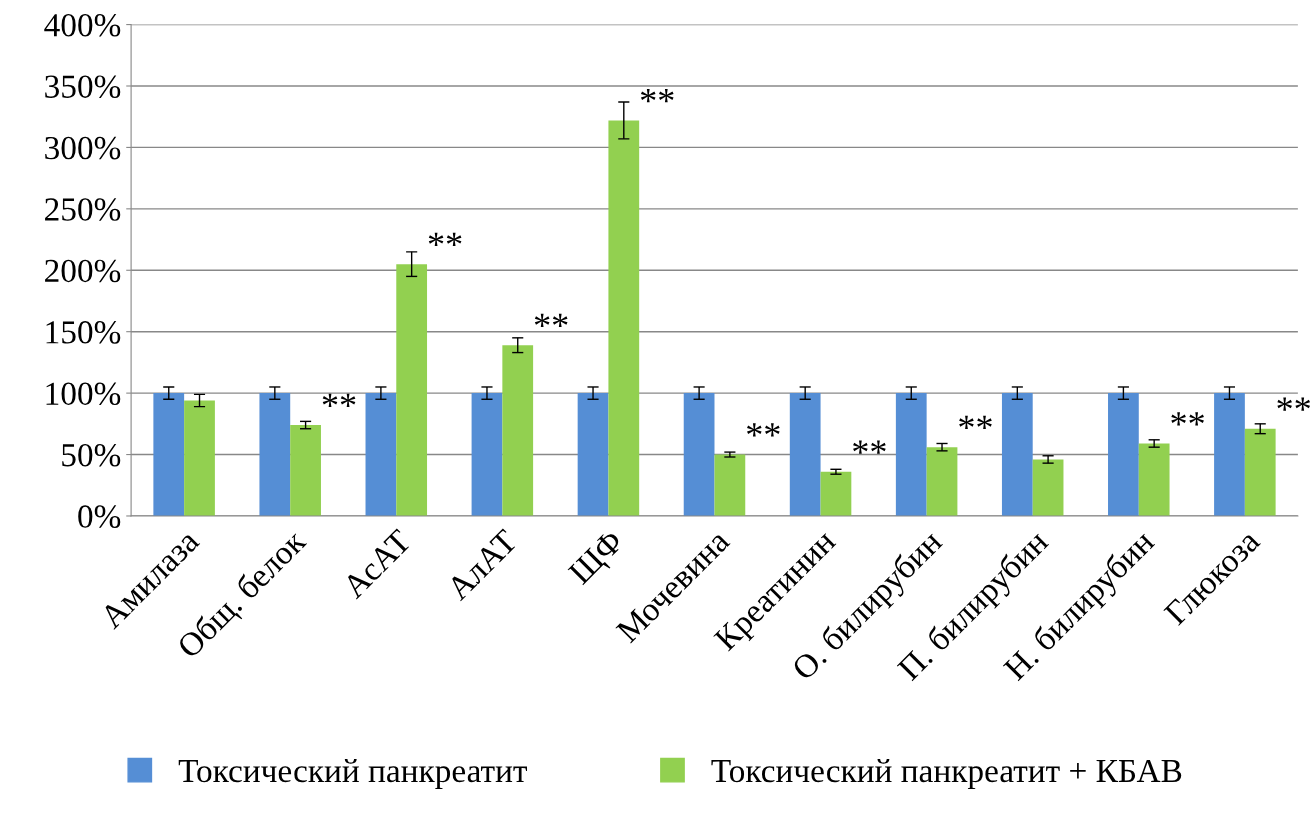  Describe the element at coordinates (83, 332) in the screenshot. I see `y-tick-label: 150%` at that location.